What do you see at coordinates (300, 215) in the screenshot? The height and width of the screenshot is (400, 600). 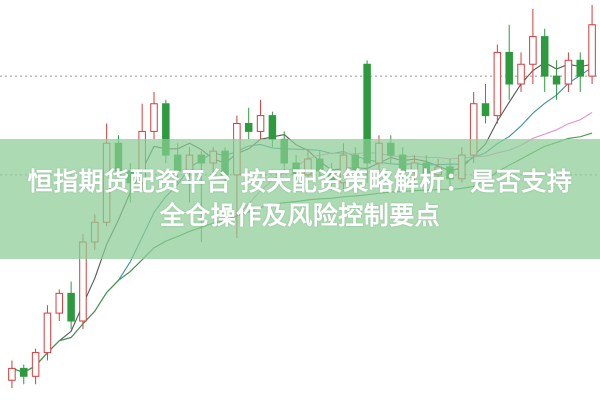 I see `title-line-2: 全仓操作及风险控制要点` at bounding box center [300, 215].